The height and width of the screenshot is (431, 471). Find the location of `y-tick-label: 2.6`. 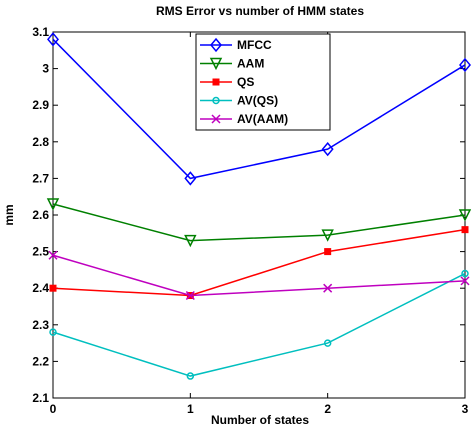

y-tick-label: 2.6 is located at coordinates (40, 215).